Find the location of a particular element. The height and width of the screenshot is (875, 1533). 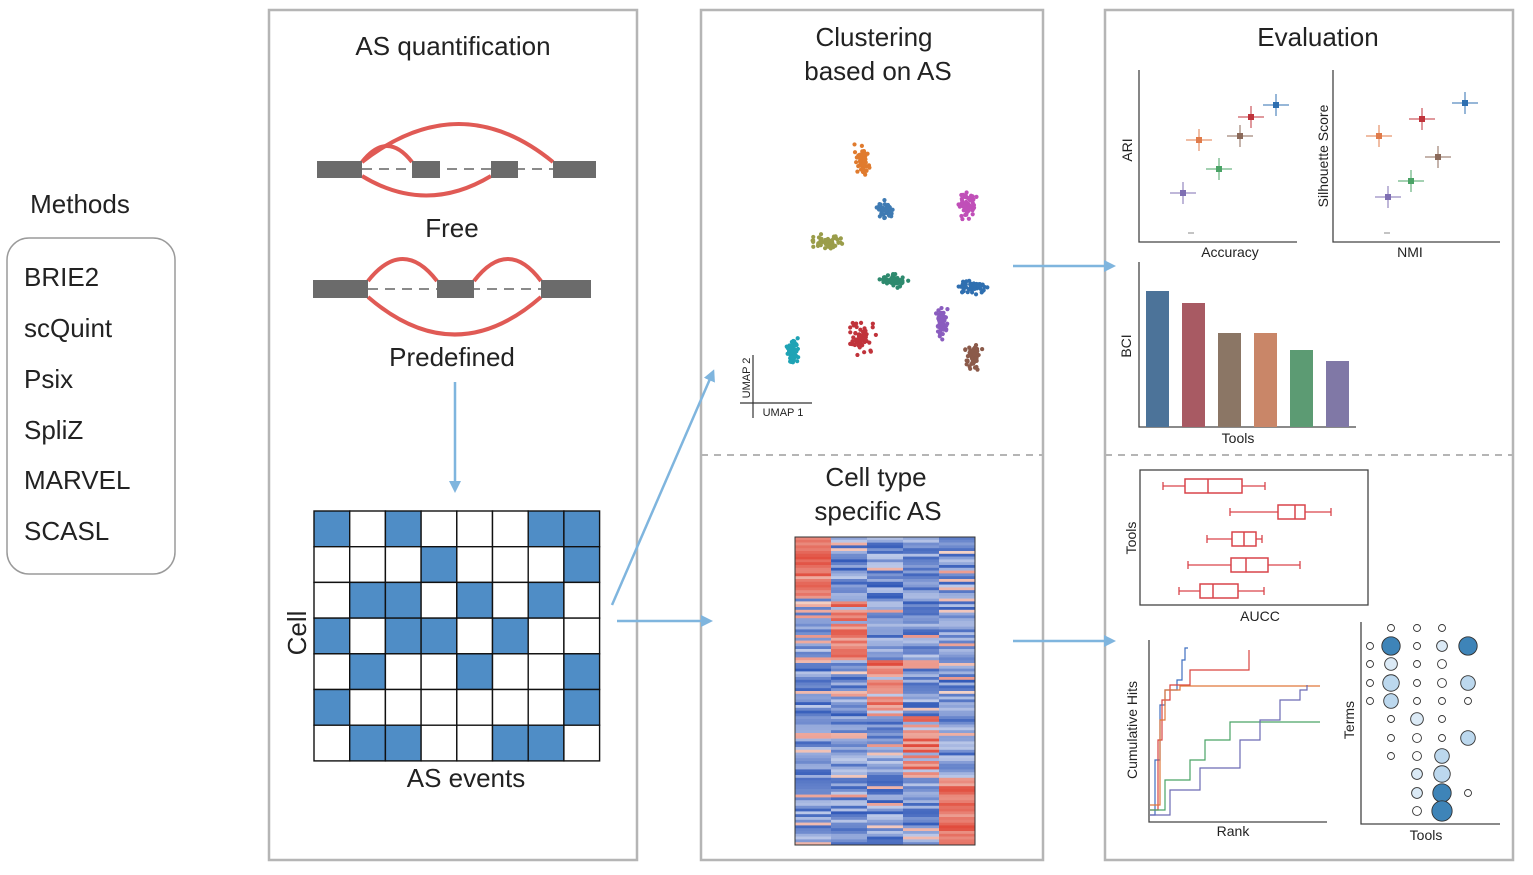

matrix-col-label: AS events is located at coordinates (466, 778).